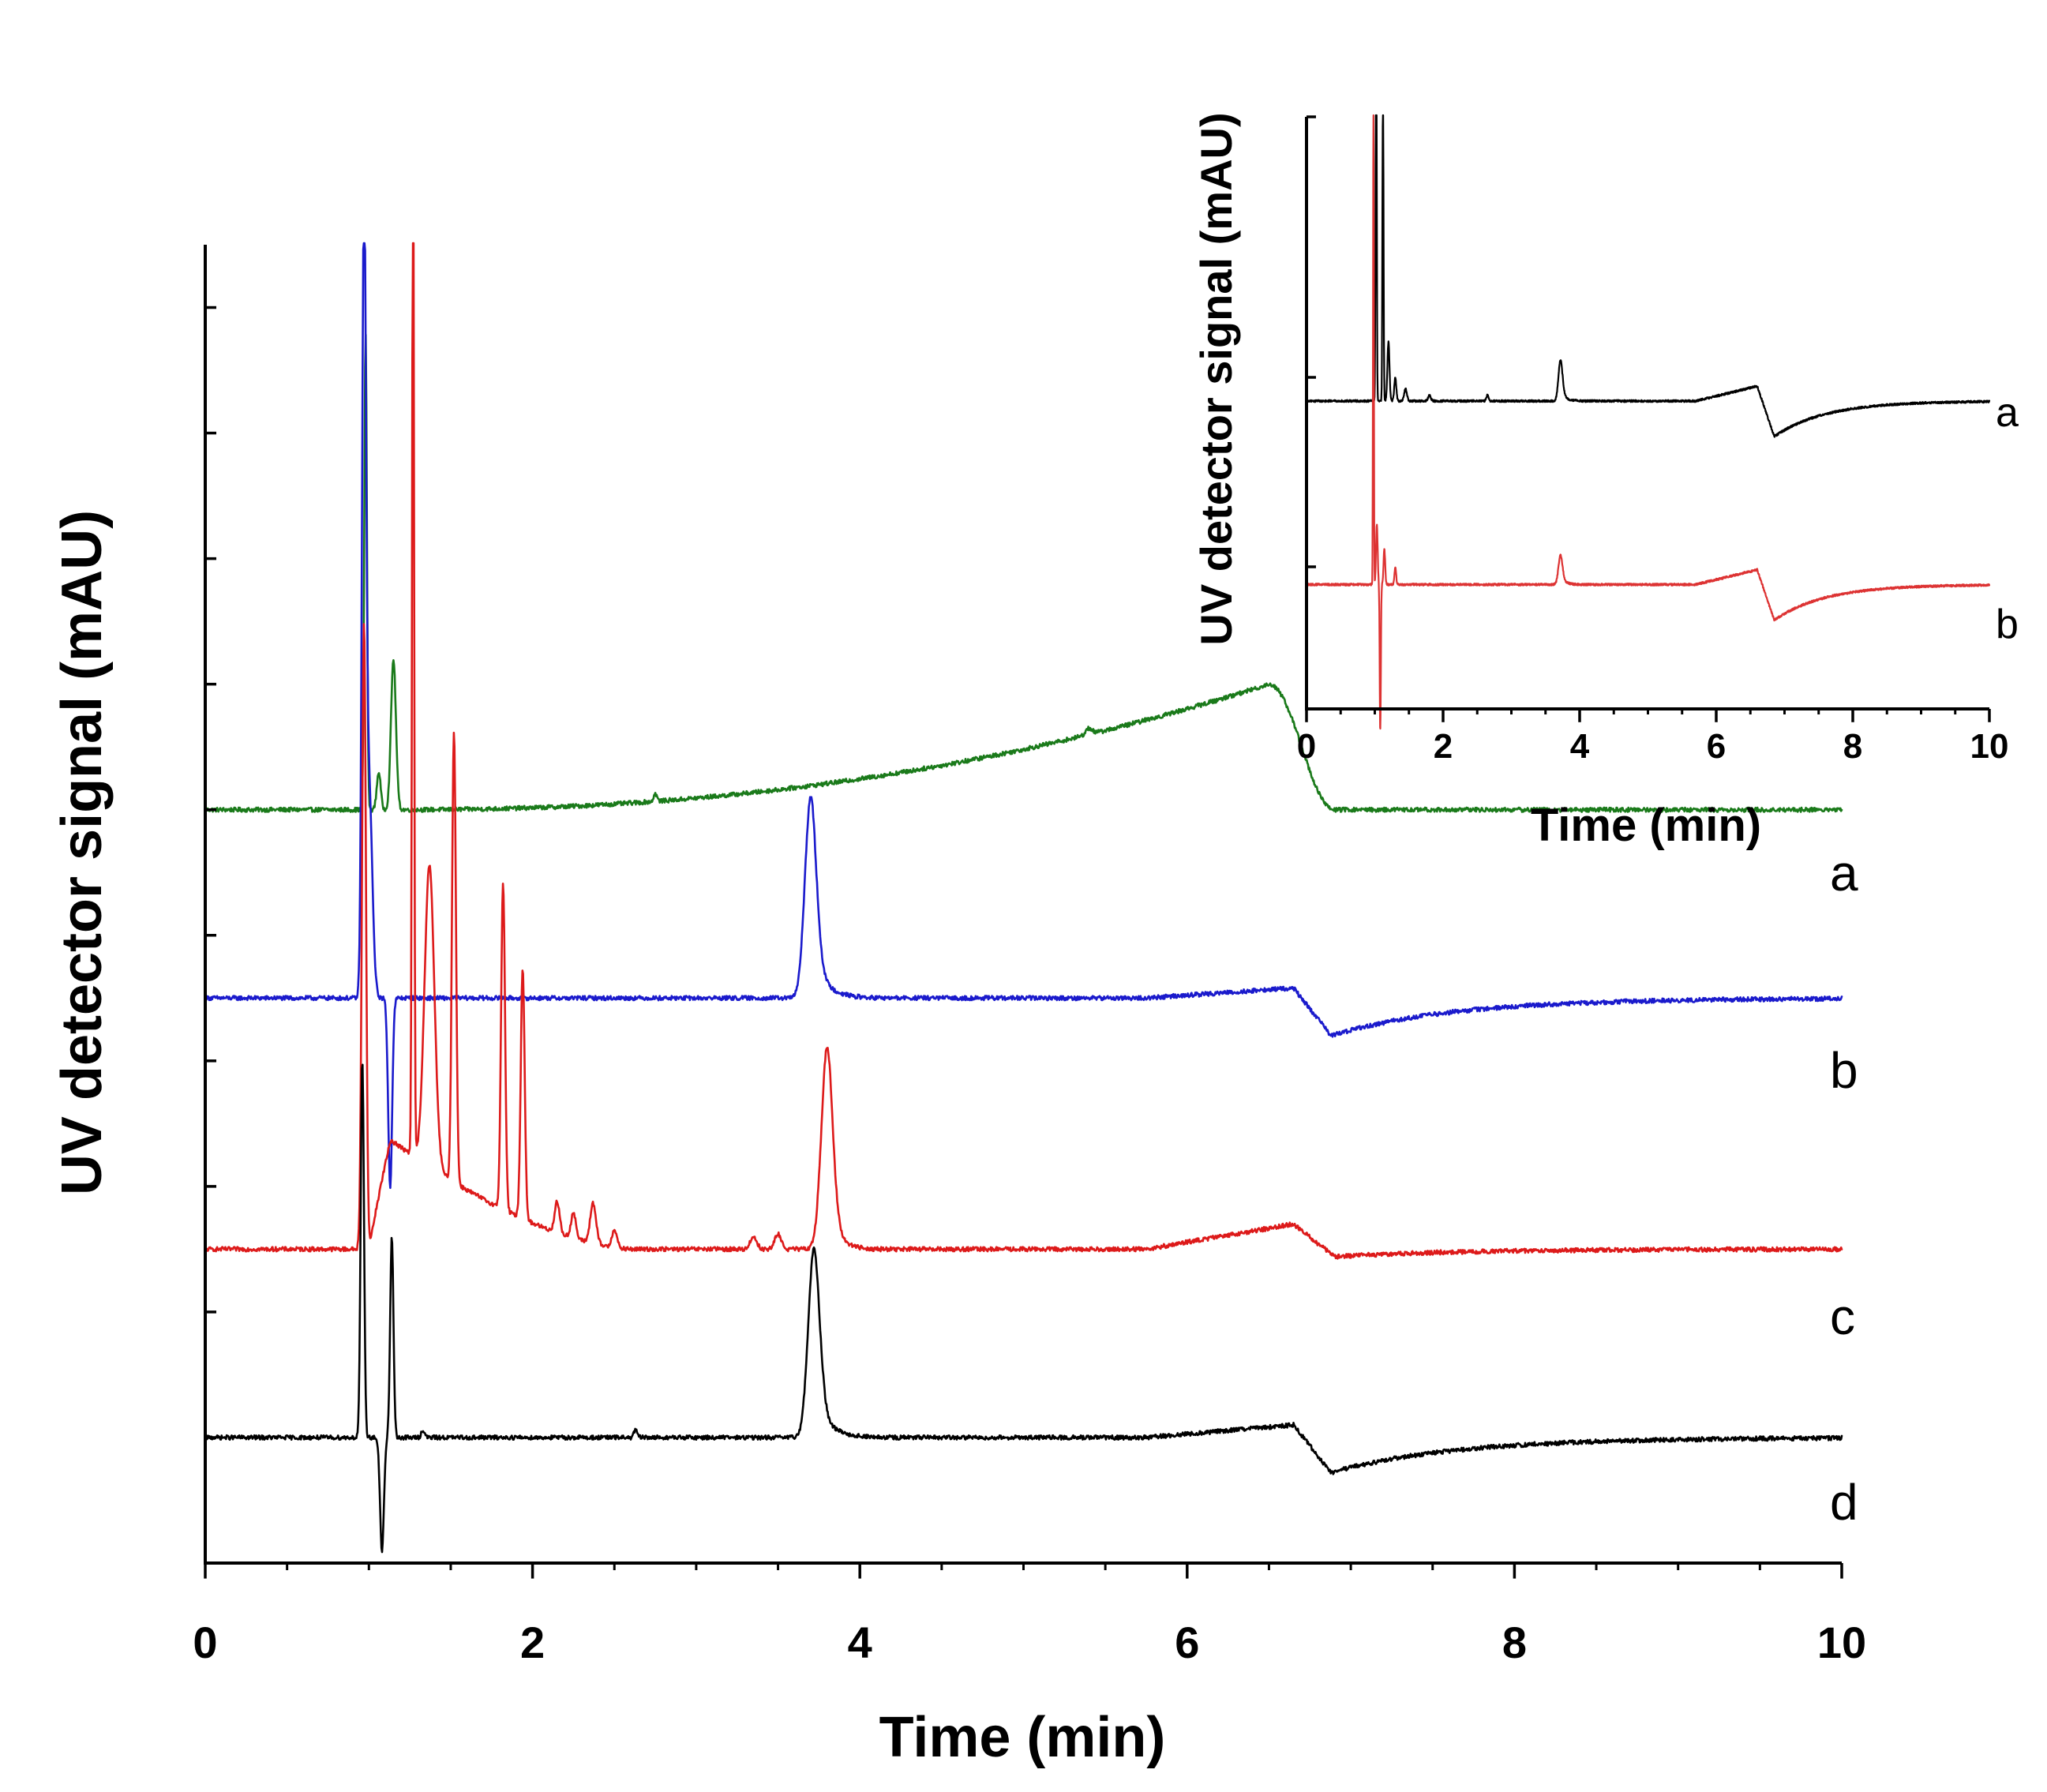 Image resolution: width=2047 pixels, height=1792 pixels. I want to click on main-series-label-d: d, so click(1844, 1502).